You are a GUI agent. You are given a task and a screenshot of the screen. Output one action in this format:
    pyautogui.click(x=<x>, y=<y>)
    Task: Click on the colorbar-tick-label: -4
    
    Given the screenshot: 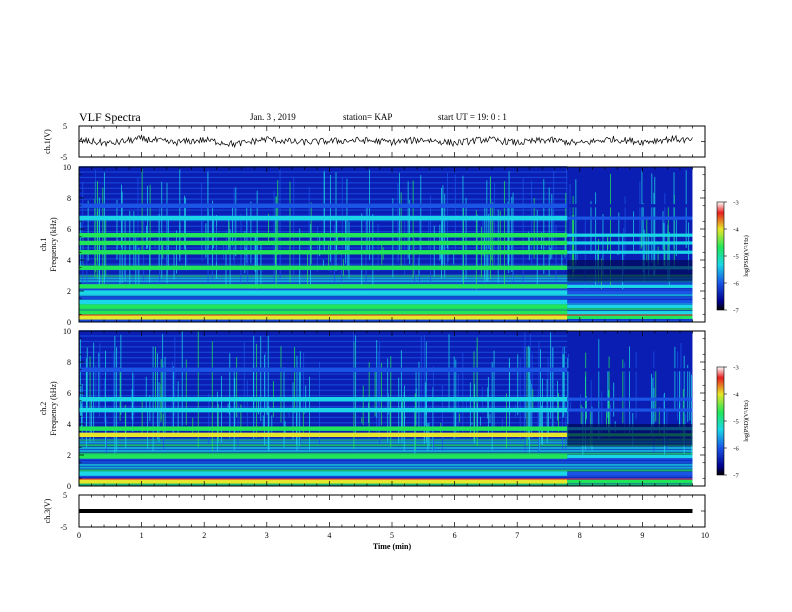 What is the action you would take?
    pyautogui.click(x=736, y=230)
    